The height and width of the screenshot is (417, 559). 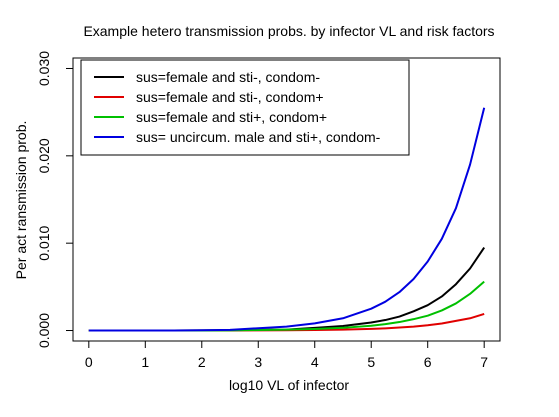 I want to click on y-tick-label: 0.000, so click(x=44, y=330).